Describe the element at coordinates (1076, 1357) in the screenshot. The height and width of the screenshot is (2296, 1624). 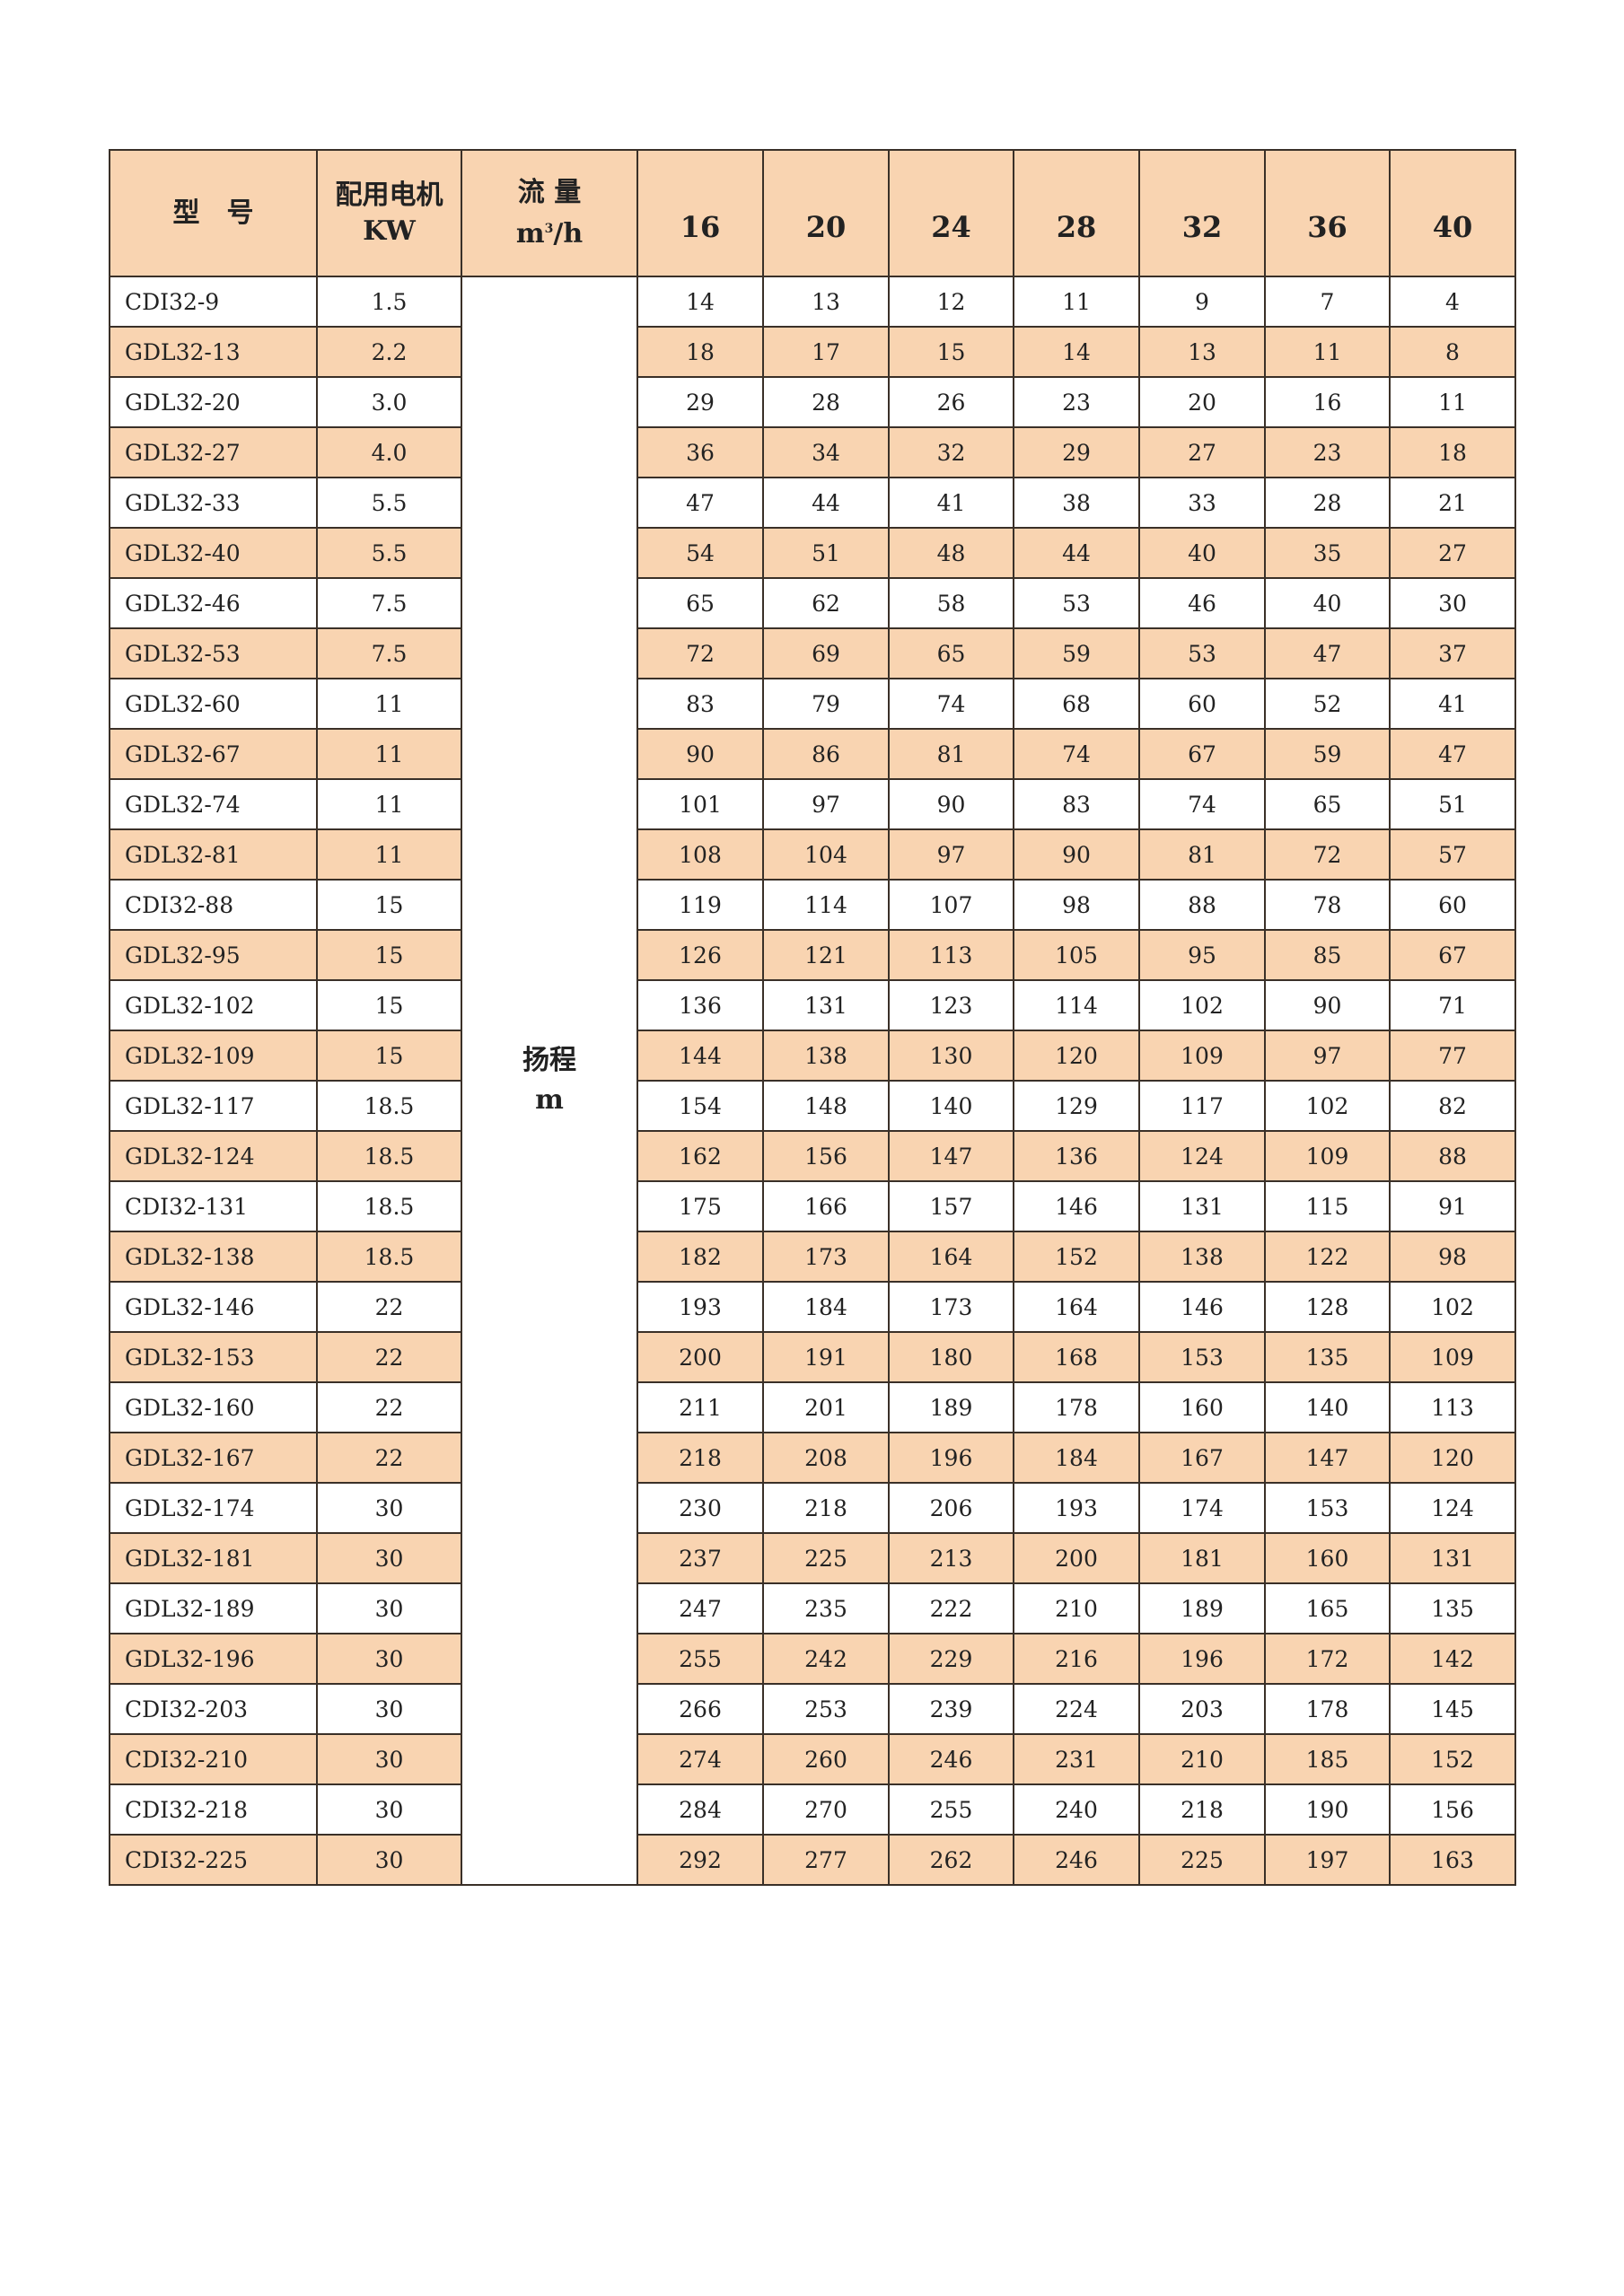
I see `head-value-cell: 168` at that location.